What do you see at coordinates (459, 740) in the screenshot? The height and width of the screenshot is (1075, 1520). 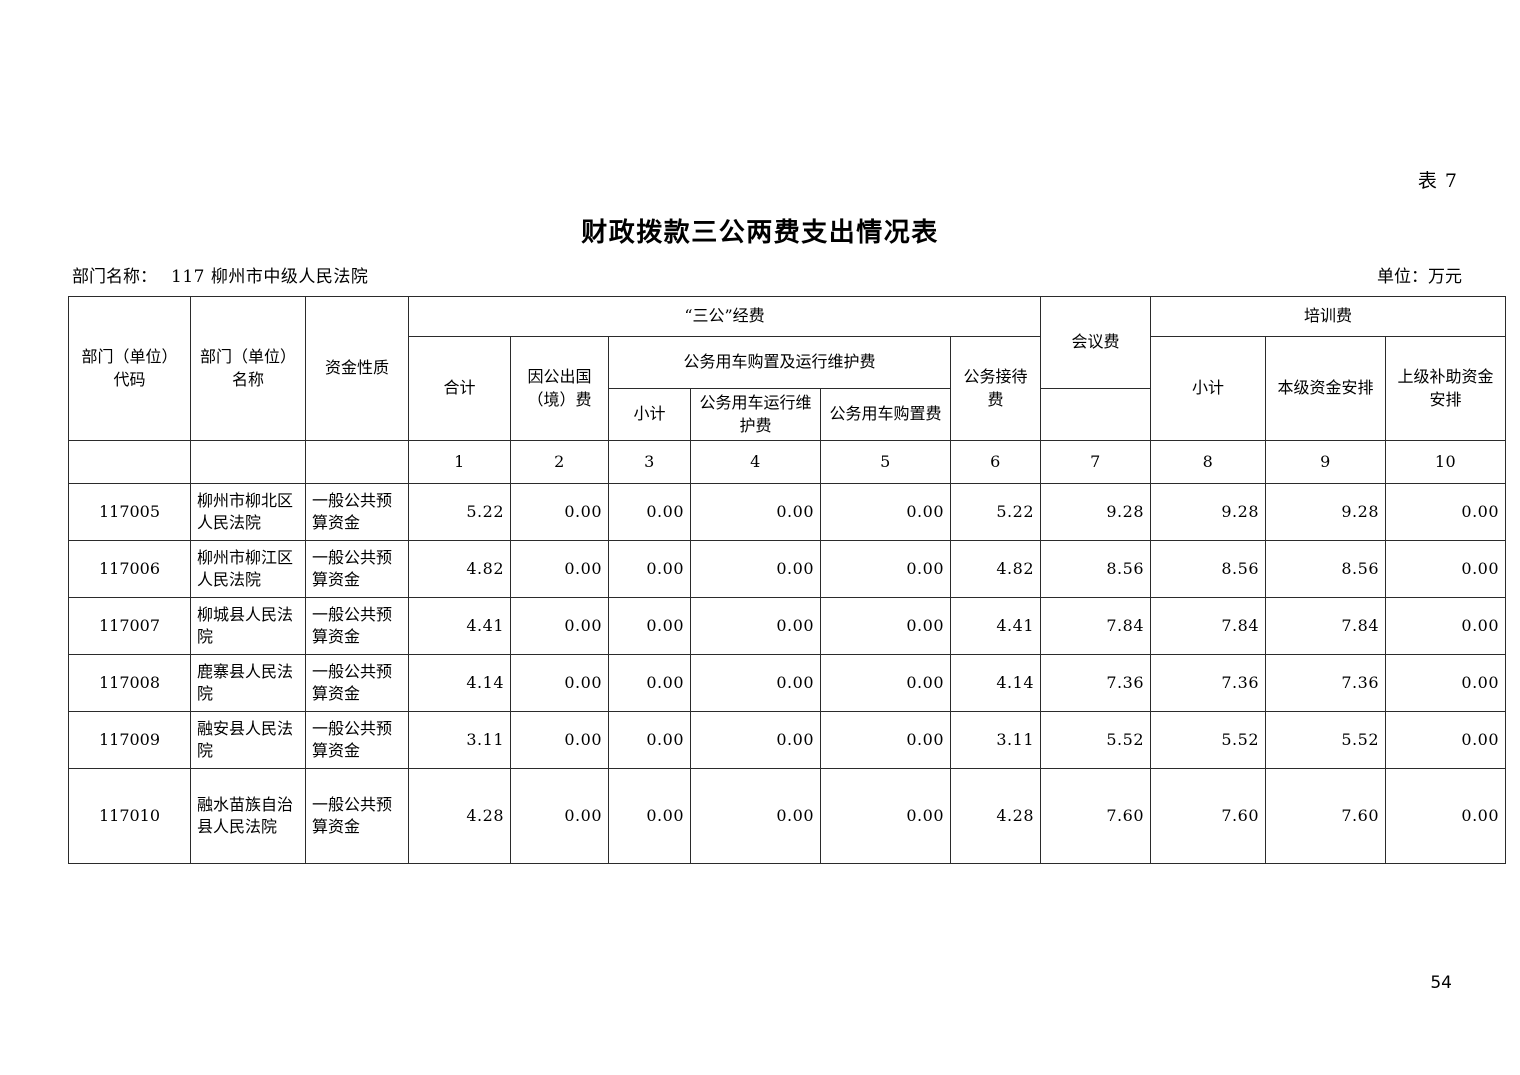 I see `cell-value-1: 3.11` at bounding box center [459, 740].